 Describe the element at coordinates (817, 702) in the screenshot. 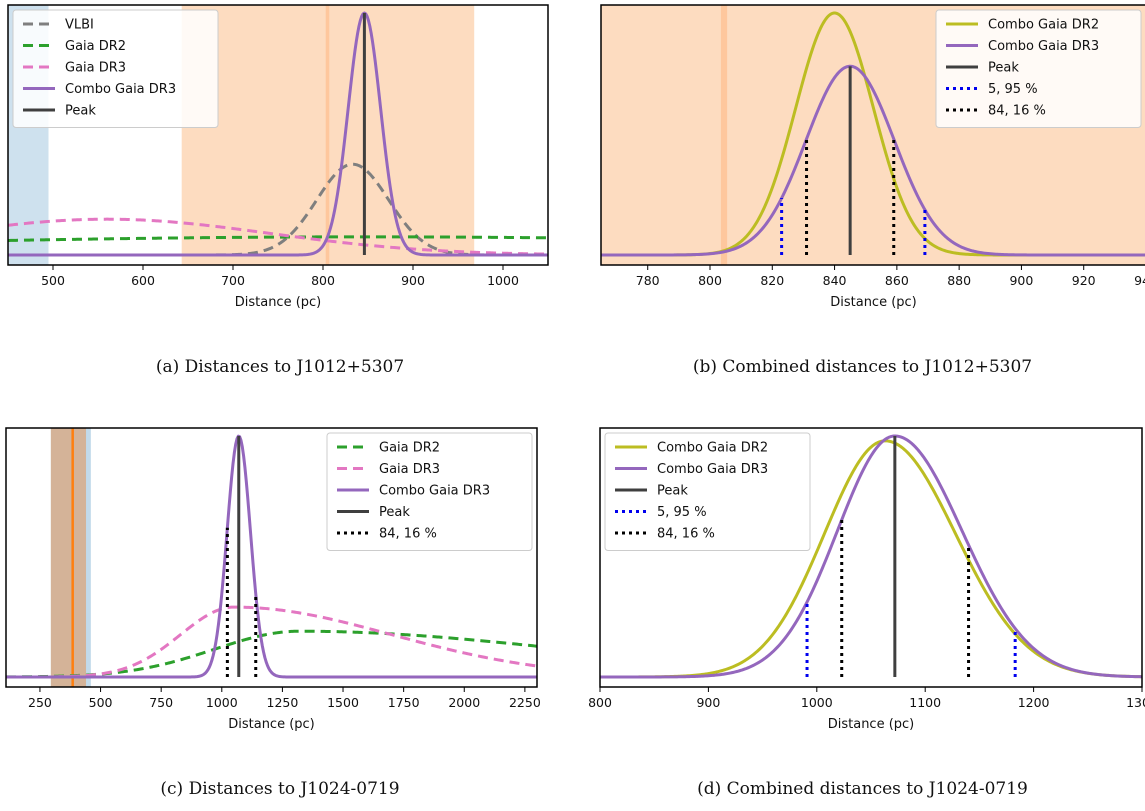

I see `x-tick-label-2: 1000` at that location.